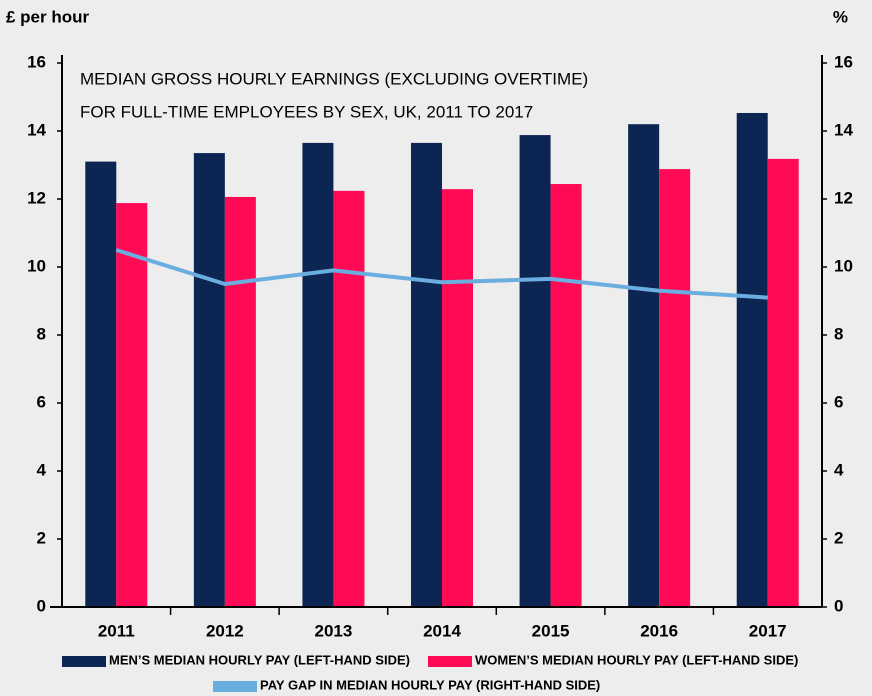 The height and width of the screenshot is (696, 872). What do you see at coordinates (41, 333) in the screenshot?
I see `y-tick-label: 8` at bounding box center [41, 333].